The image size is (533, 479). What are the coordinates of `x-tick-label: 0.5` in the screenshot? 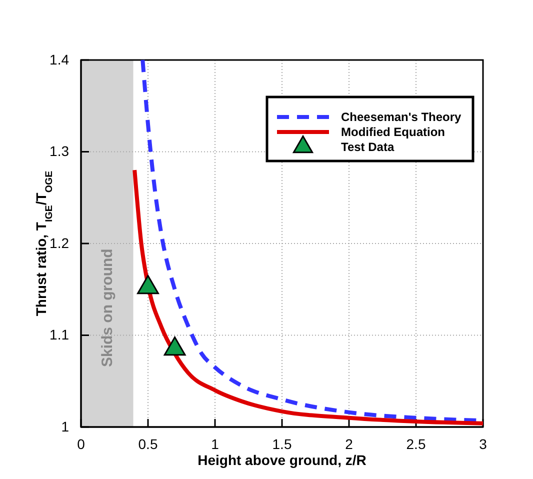 It's located at (148, 444).